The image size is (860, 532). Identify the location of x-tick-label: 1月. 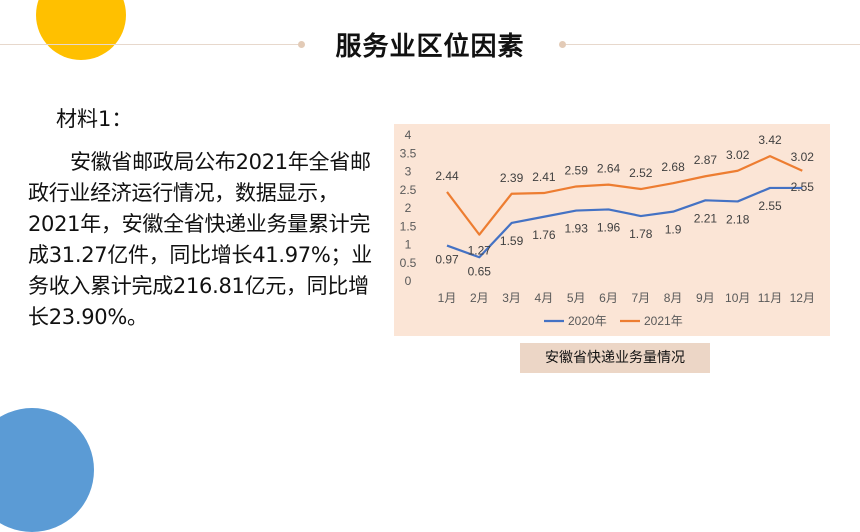
(447, 298).